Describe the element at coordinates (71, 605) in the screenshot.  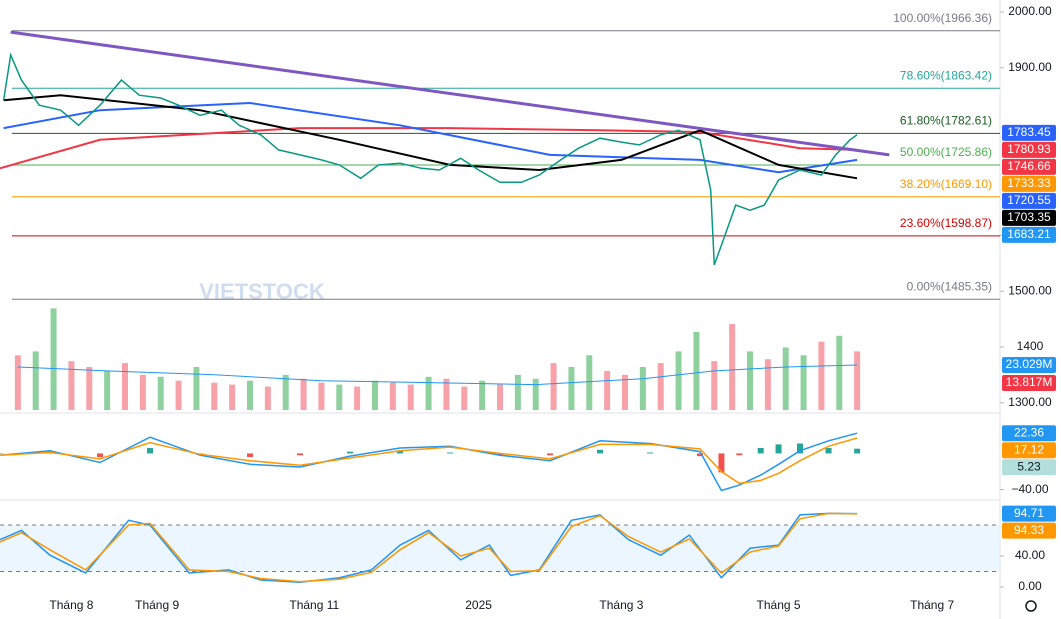
I see `x-tick-label: Tháng 8` at that location.